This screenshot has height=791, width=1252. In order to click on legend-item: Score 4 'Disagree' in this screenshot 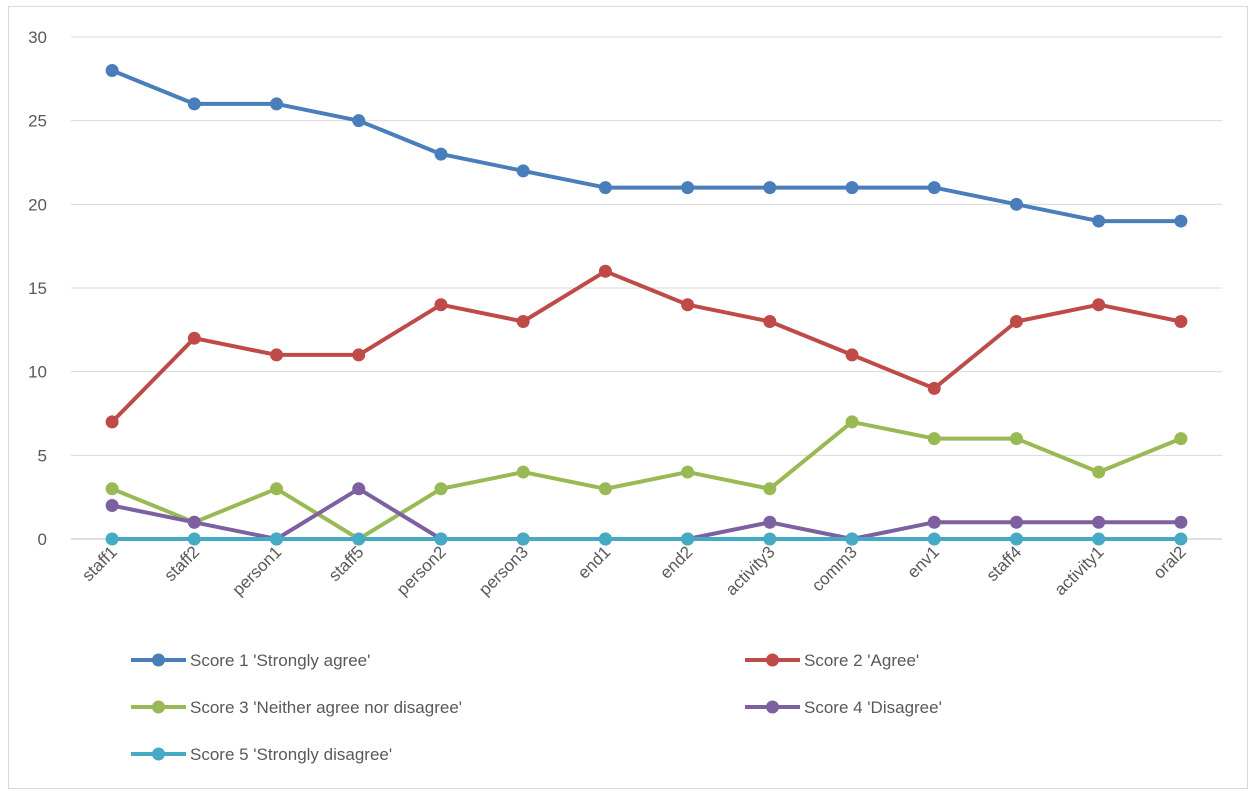, I will do `click(843, 707)`.